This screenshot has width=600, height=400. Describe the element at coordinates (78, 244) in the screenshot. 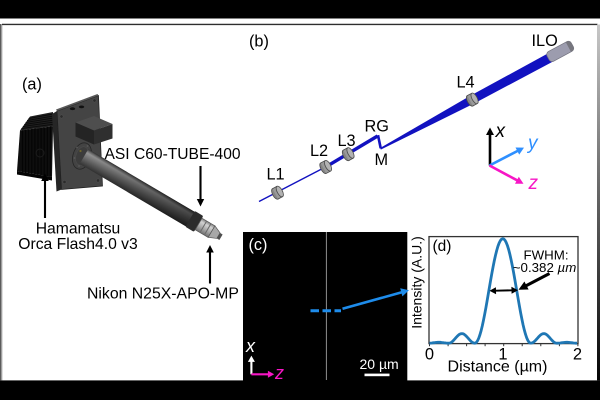

I see `svg-text: Orca Flash4.0 v3` at that location.